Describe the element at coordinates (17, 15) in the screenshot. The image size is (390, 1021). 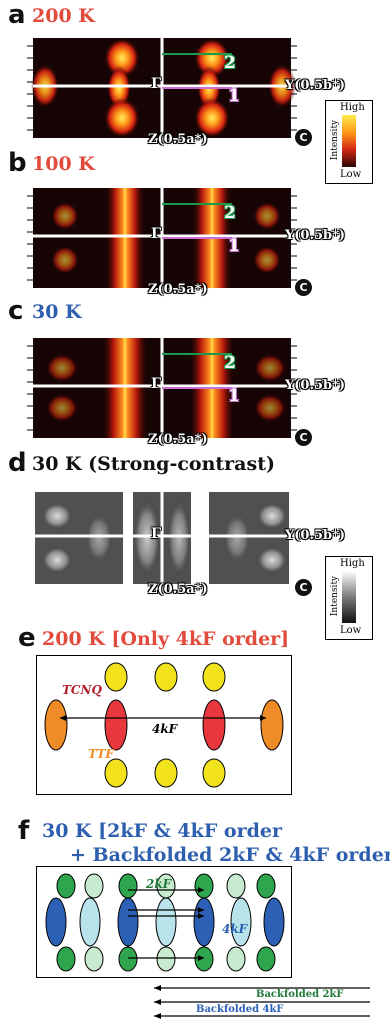
I see `panel-a-label: a` at that location.